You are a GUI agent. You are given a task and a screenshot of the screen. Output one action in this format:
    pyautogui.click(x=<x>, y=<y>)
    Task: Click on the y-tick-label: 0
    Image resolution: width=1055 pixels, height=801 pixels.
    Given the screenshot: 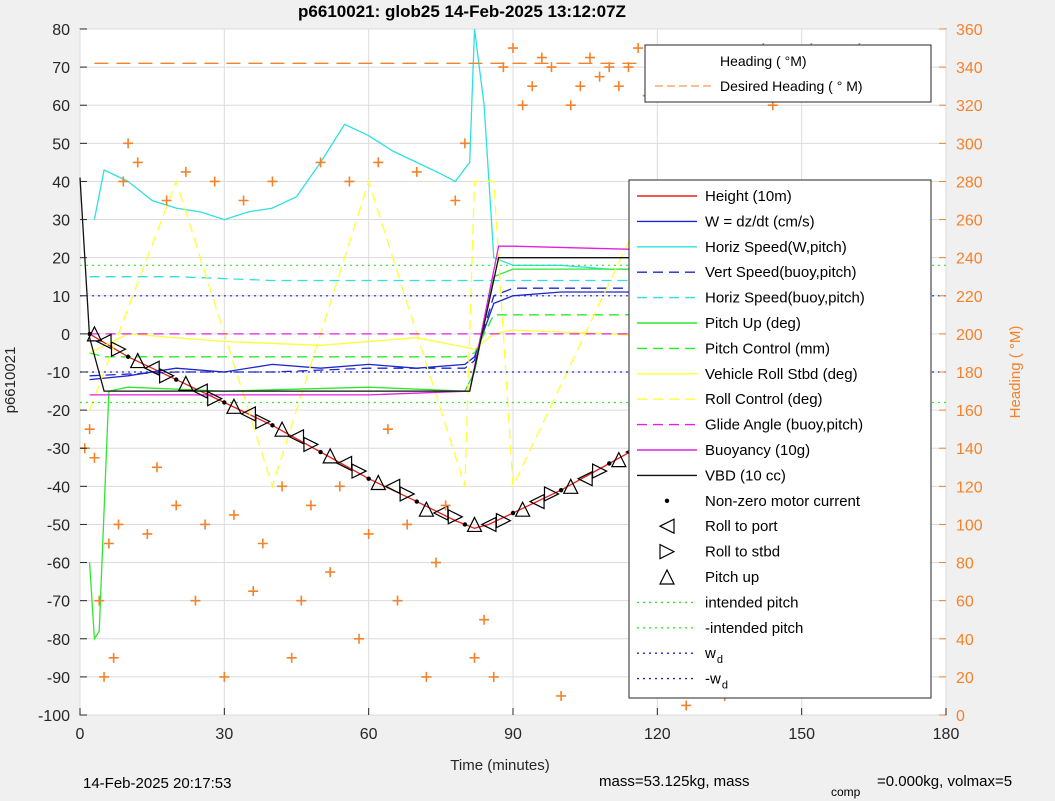 What is the action you would take?
    pyautogui.click(x=65, y=335)
    